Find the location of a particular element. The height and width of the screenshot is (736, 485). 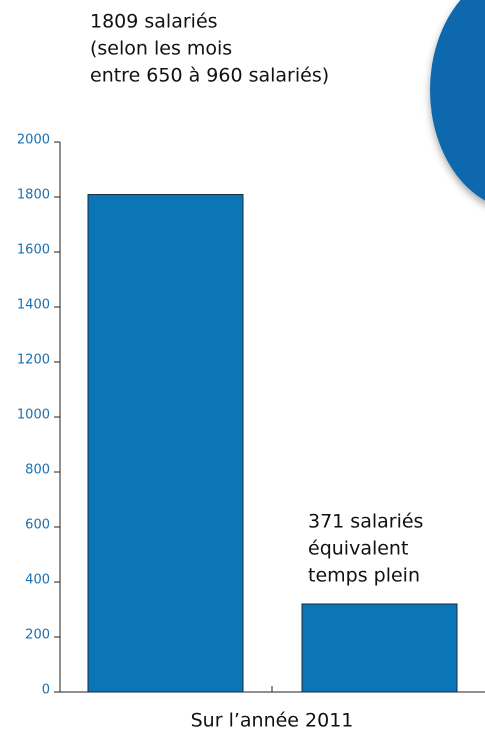

annotation: équivalent is located at coordinates (358, 549).